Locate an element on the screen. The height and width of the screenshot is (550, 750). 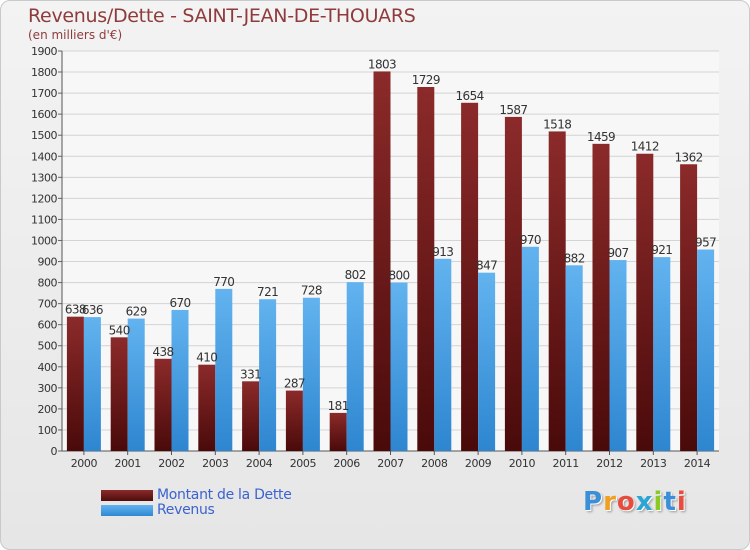
y-tick-label: 1400 is located at coordinates (44, 156).